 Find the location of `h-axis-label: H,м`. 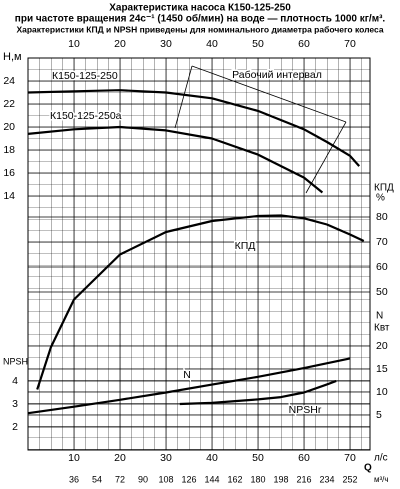

h-axis-label: H,м is located at coordinates (12, 57).